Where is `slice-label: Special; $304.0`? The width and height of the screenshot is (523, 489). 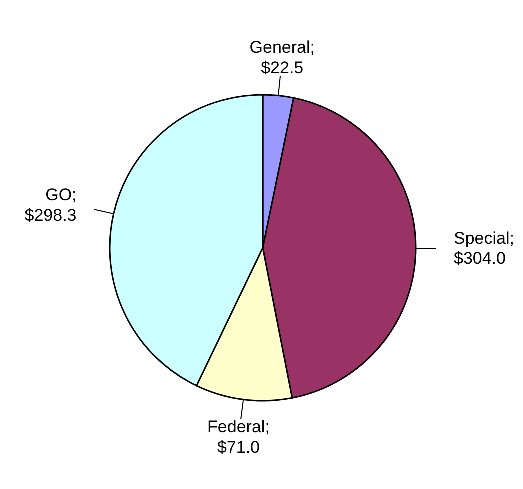 slice-label: Special; $304.0 is located at coordinates (484, 248).